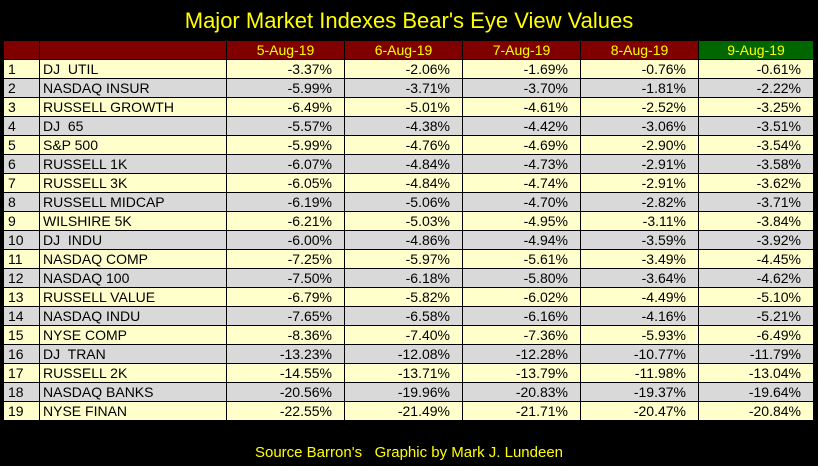 This screenshot has width=818, height=466. I want to click on row-number: 7, so click(21, 183).